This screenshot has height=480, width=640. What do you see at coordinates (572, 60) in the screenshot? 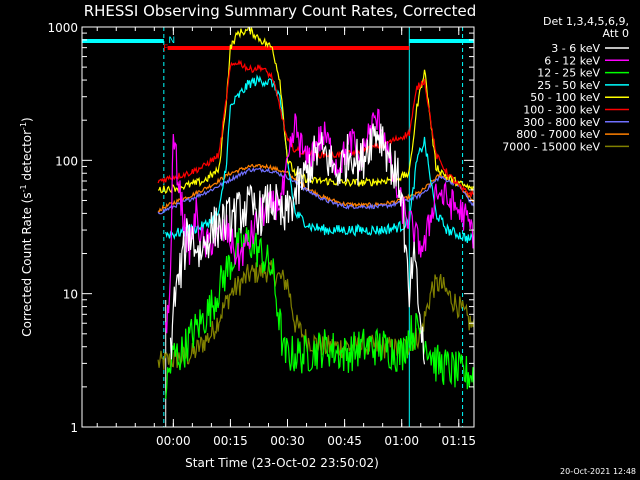
I see `legend-label-2: 6 - 12 keV` at bounding box center [572, 60].